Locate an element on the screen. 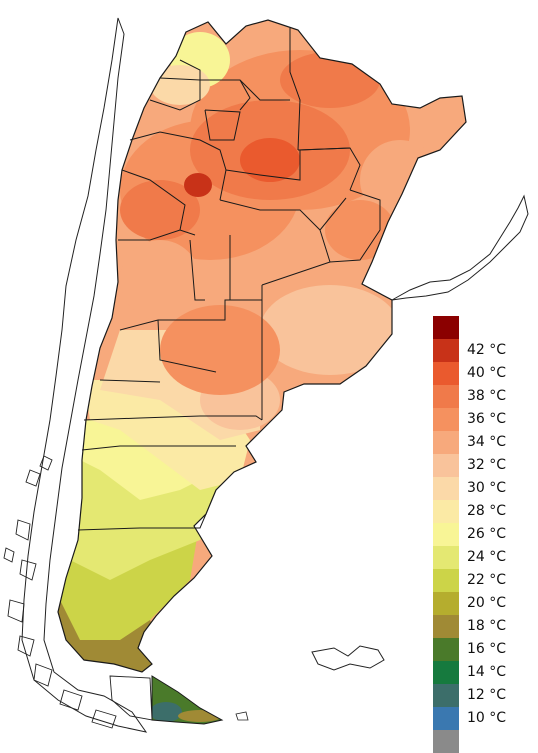 The height and width of the screenshot is (753, 538). tierra-del-fuego is located at coordinates (187, 700).